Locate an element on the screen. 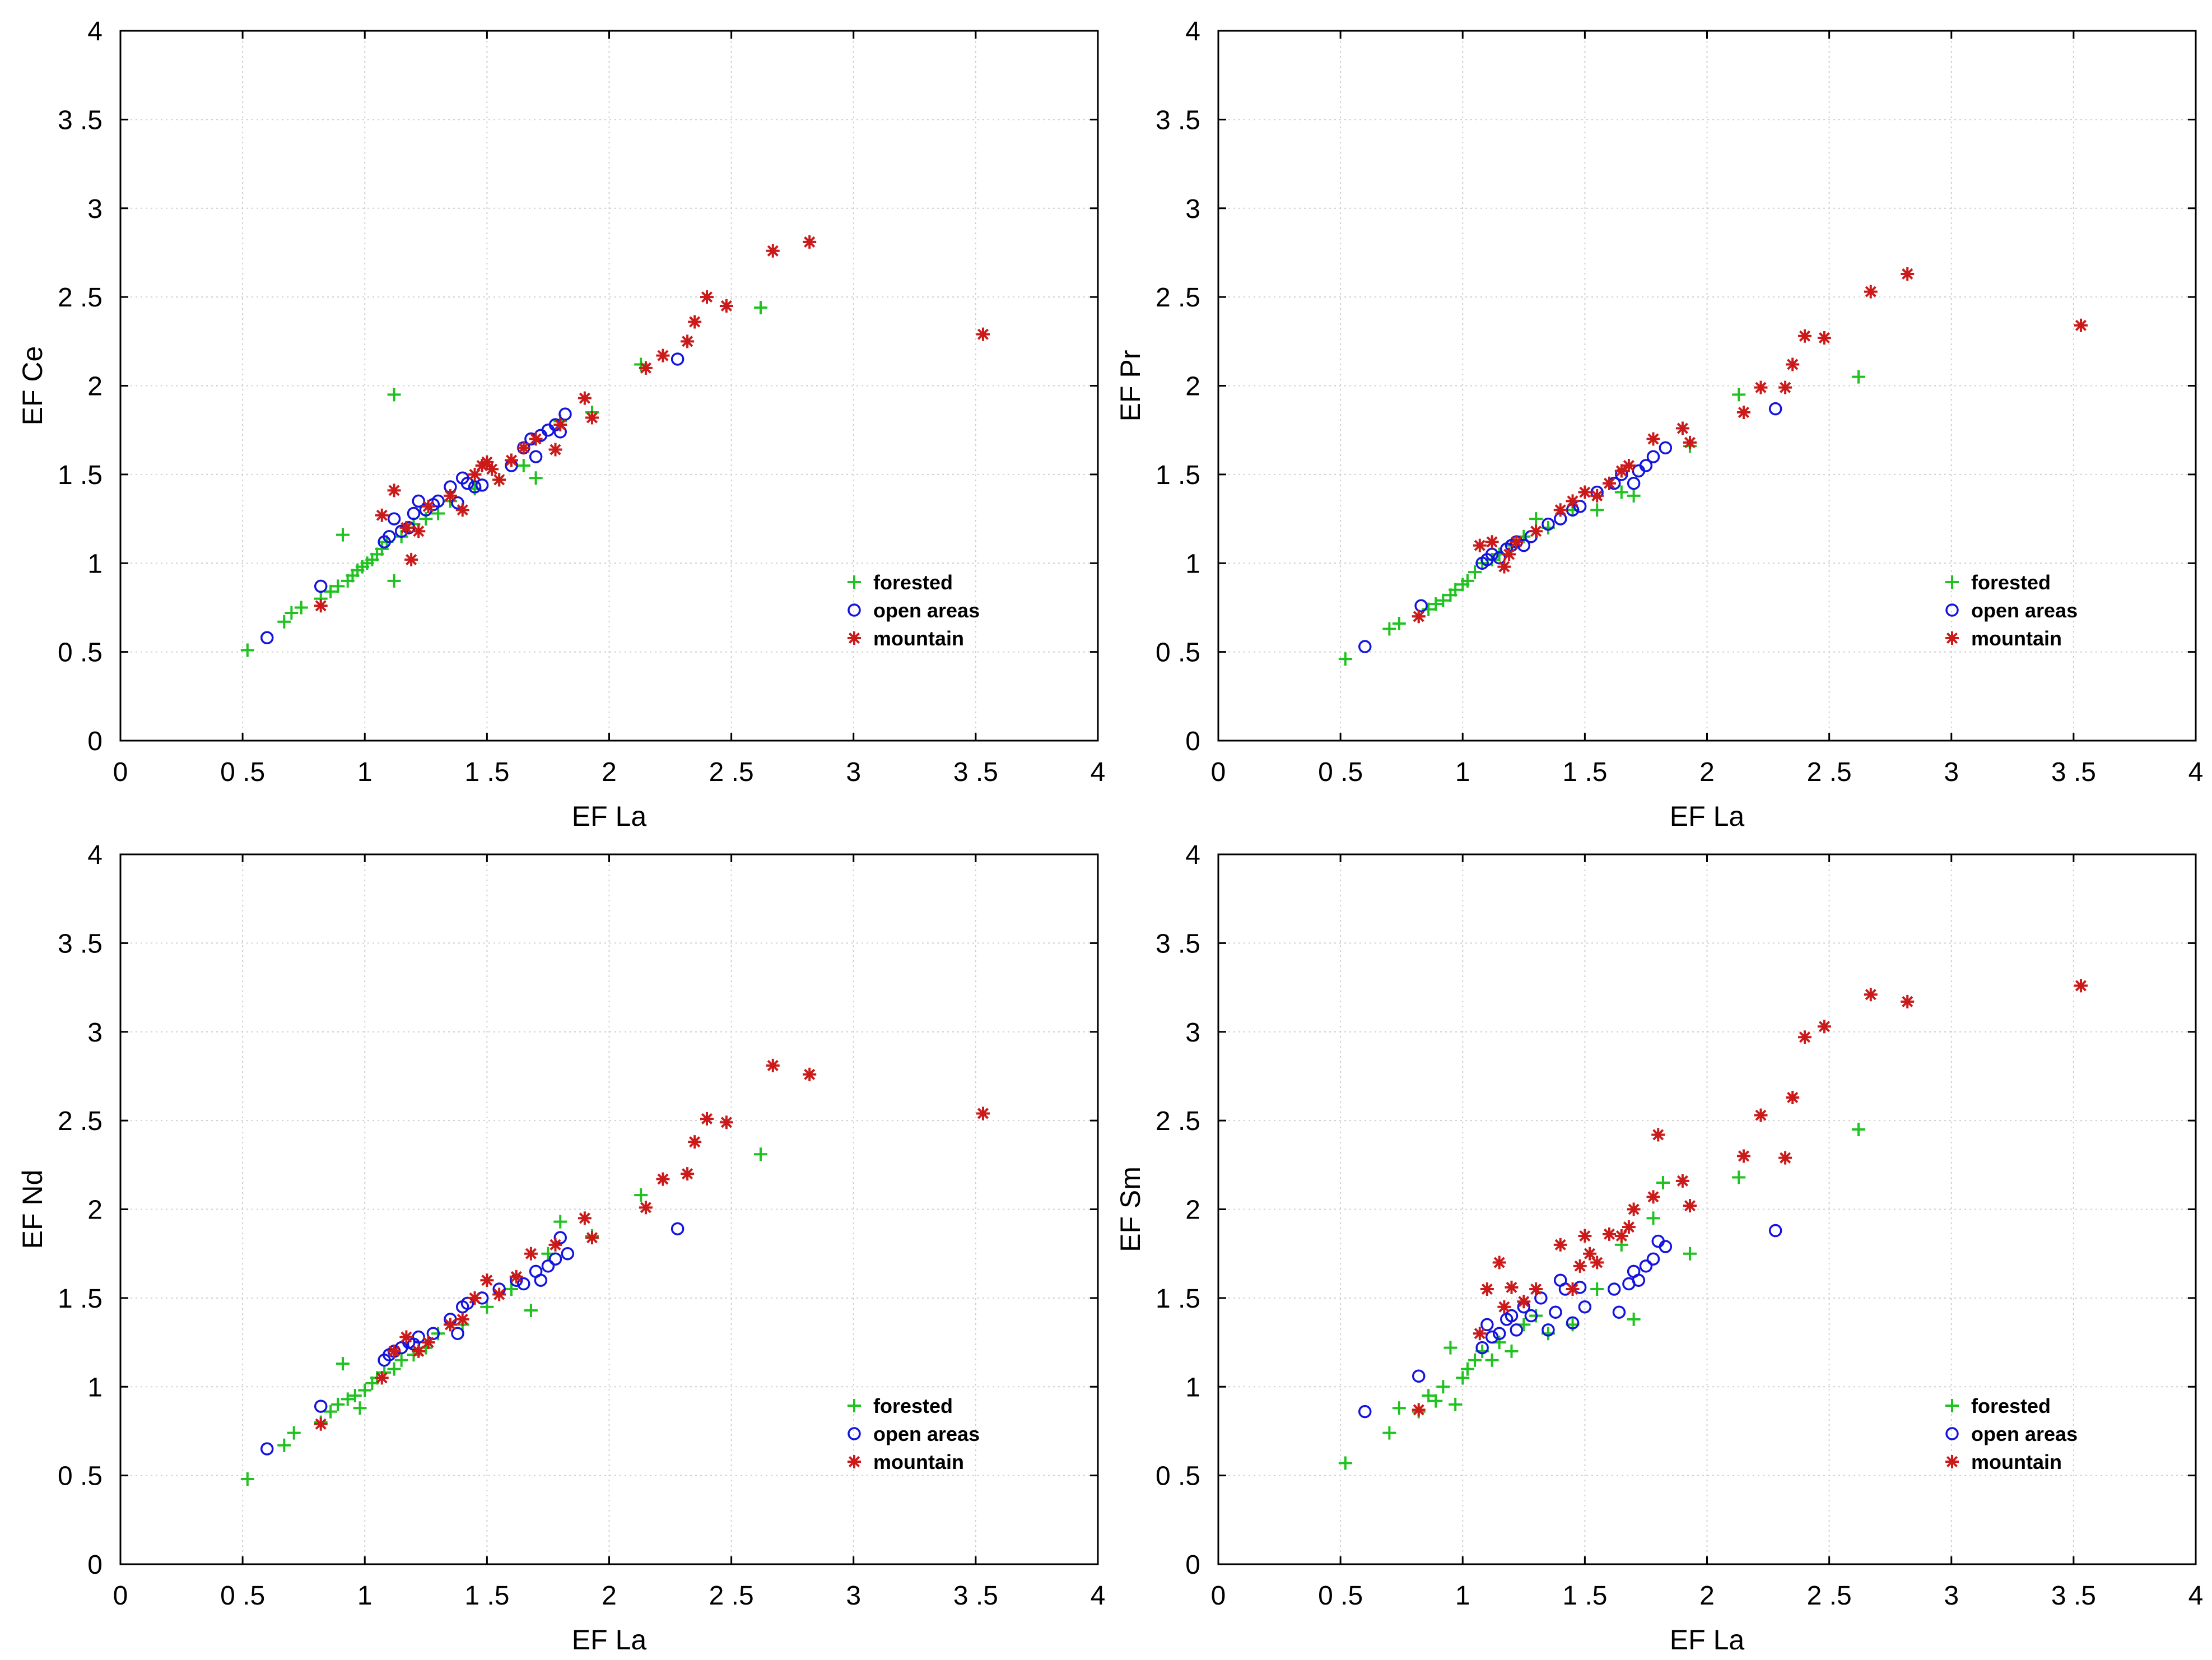 Image resolution: width=2212 pixels, height=1660 pixels. x-tick-label: 1 .5 is located at coordinates (486, 1596).